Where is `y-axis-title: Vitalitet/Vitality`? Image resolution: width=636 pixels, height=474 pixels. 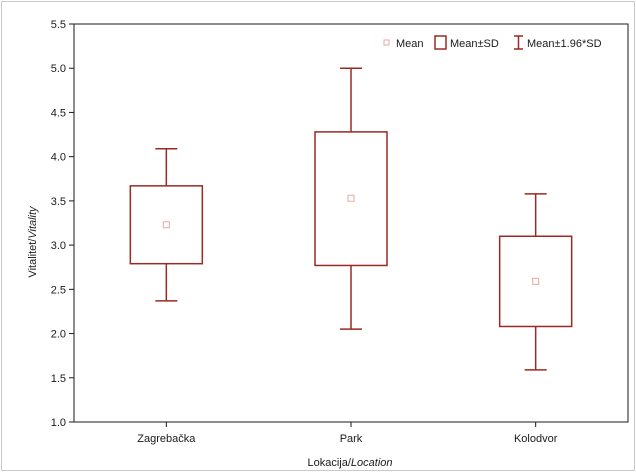 y-axis-title: Vitalitet/Vitality is located at coordinates (33, 241).